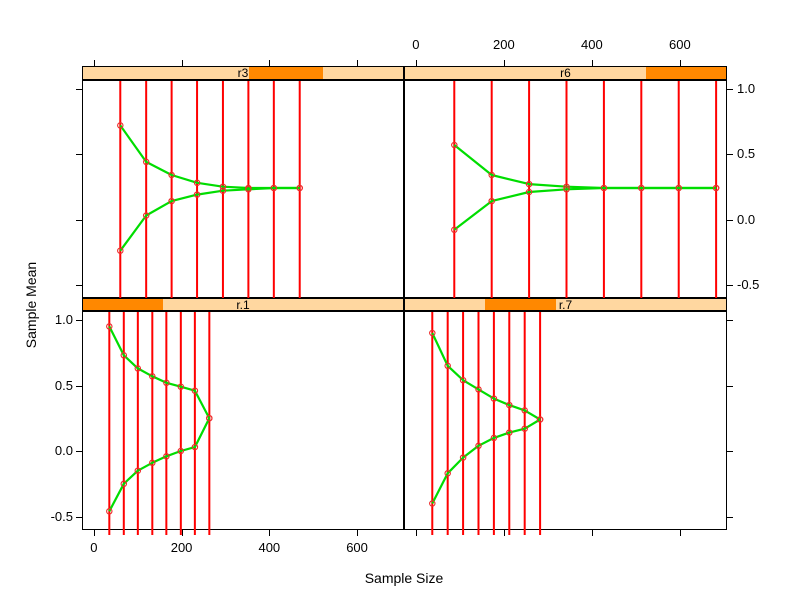 This screenshot has width=792, height=611. I want to click on y-tick-label-right: 1.0, so click(746, 89).